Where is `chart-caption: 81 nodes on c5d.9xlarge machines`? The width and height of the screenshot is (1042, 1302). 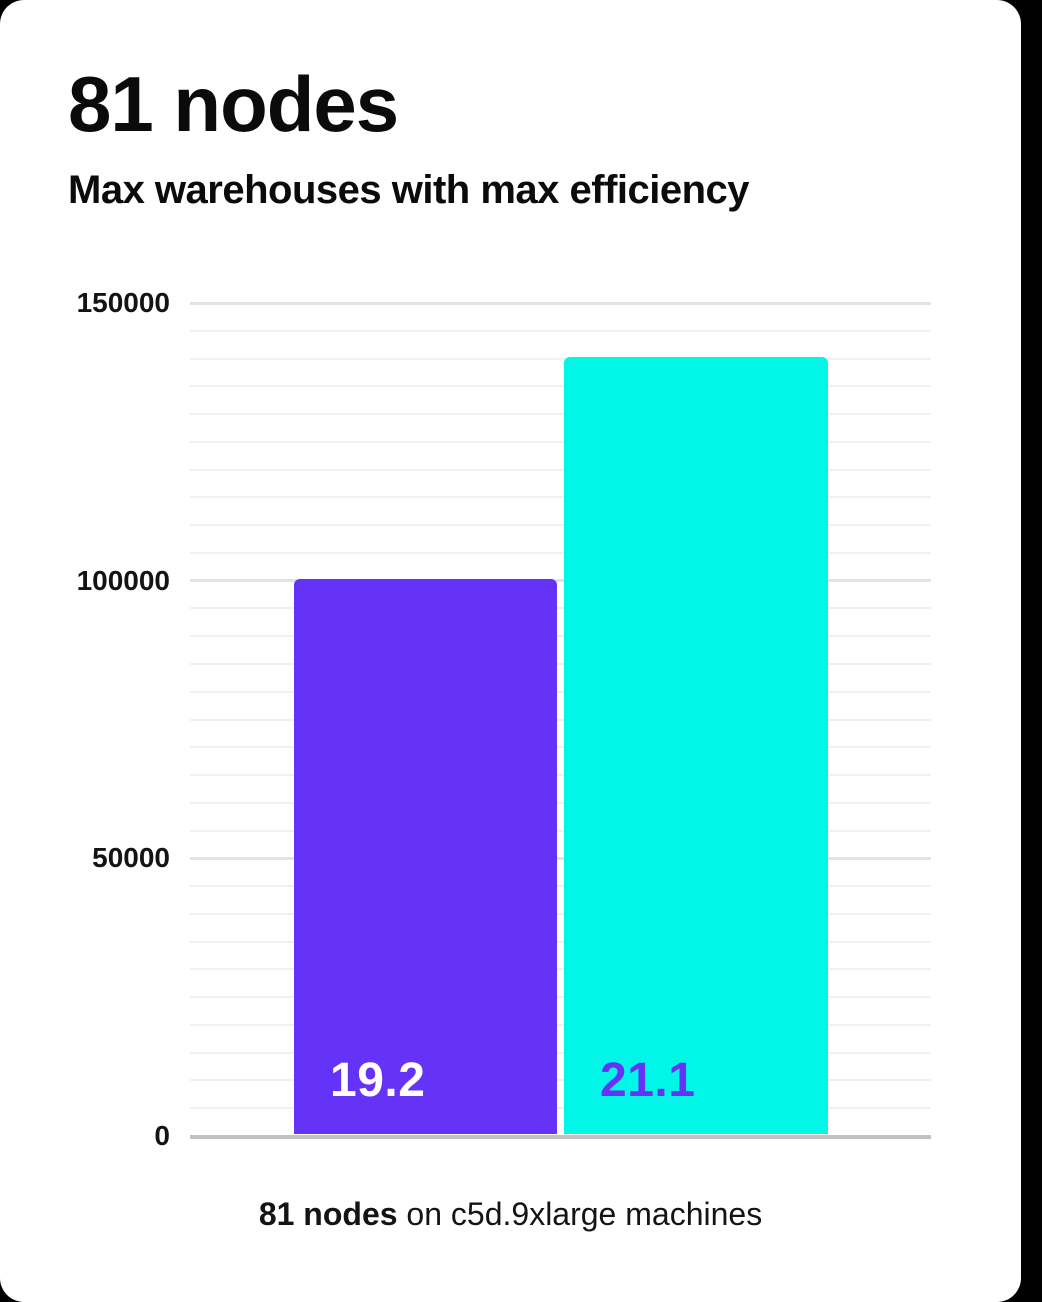 chart-caption: 81 nodes on c5d.9xlarge machines is located at coordinates (510, 1214).